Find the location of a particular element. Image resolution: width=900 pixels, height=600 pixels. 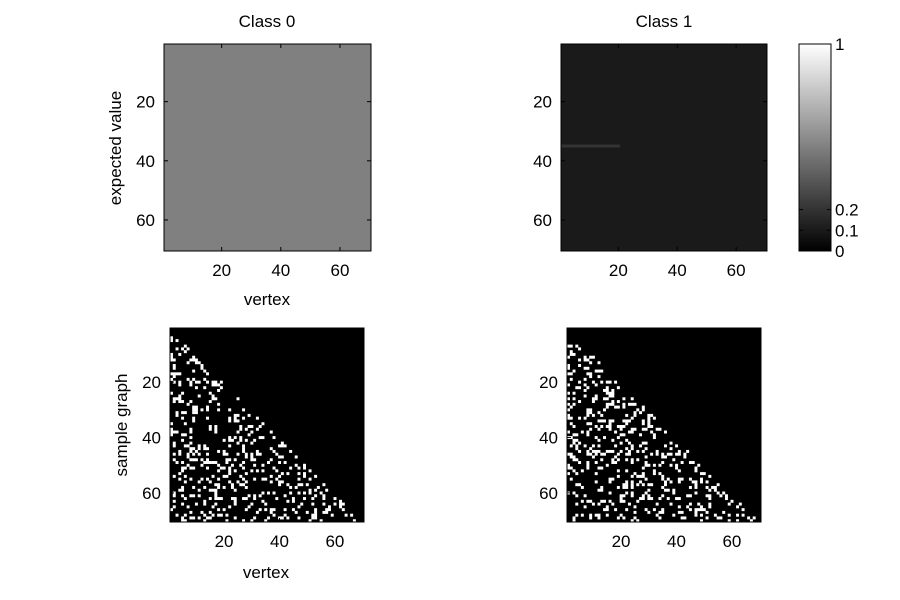

y-axis-label-class-0: expected value is located at coordinates (115, 148).